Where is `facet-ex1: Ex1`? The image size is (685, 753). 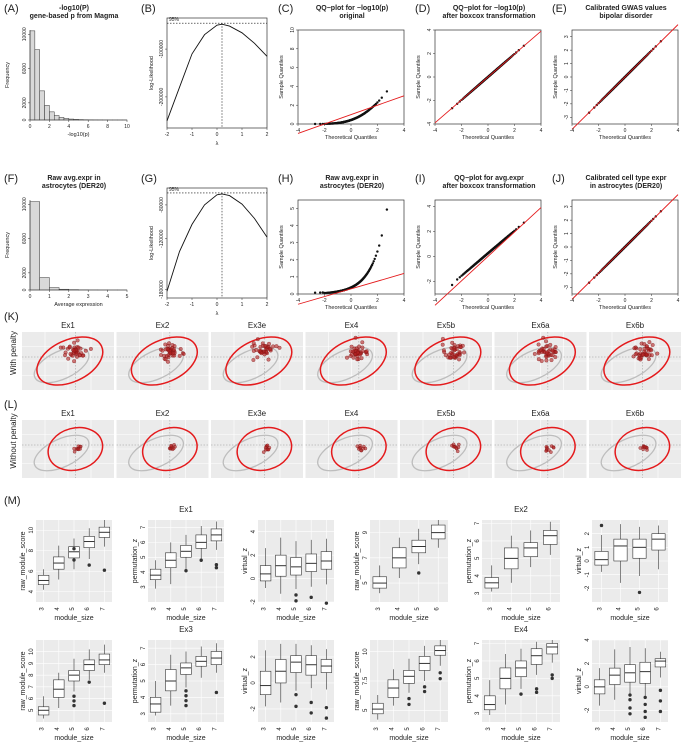 facet-ex1: Ex1 is located at coordinates (68, 355).